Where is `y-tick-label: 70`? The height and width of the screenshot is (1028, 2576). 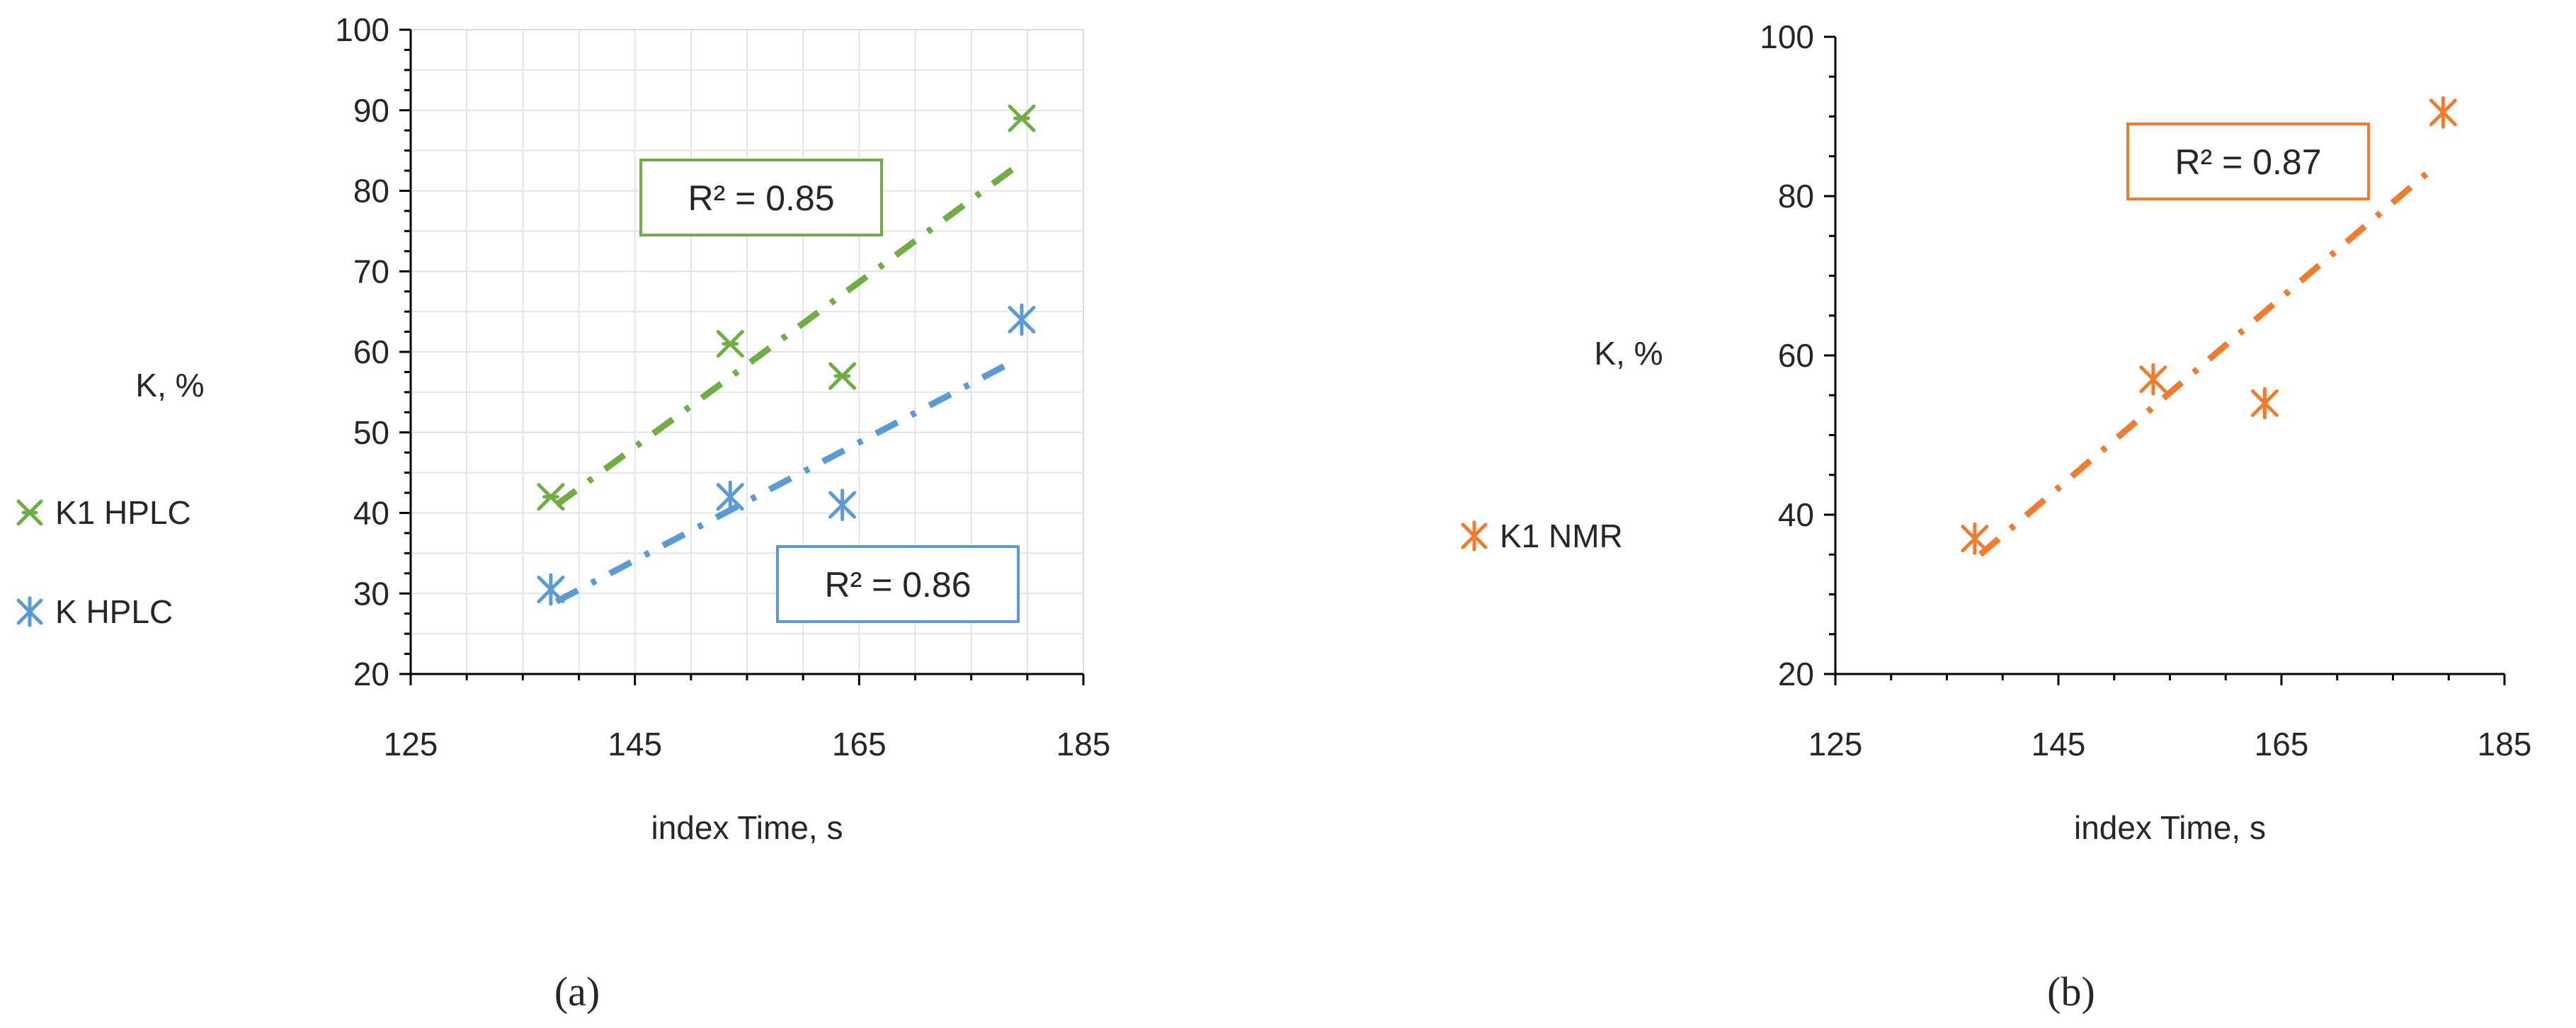
y-tick-label: 70 is located at coordinates (371, 272).